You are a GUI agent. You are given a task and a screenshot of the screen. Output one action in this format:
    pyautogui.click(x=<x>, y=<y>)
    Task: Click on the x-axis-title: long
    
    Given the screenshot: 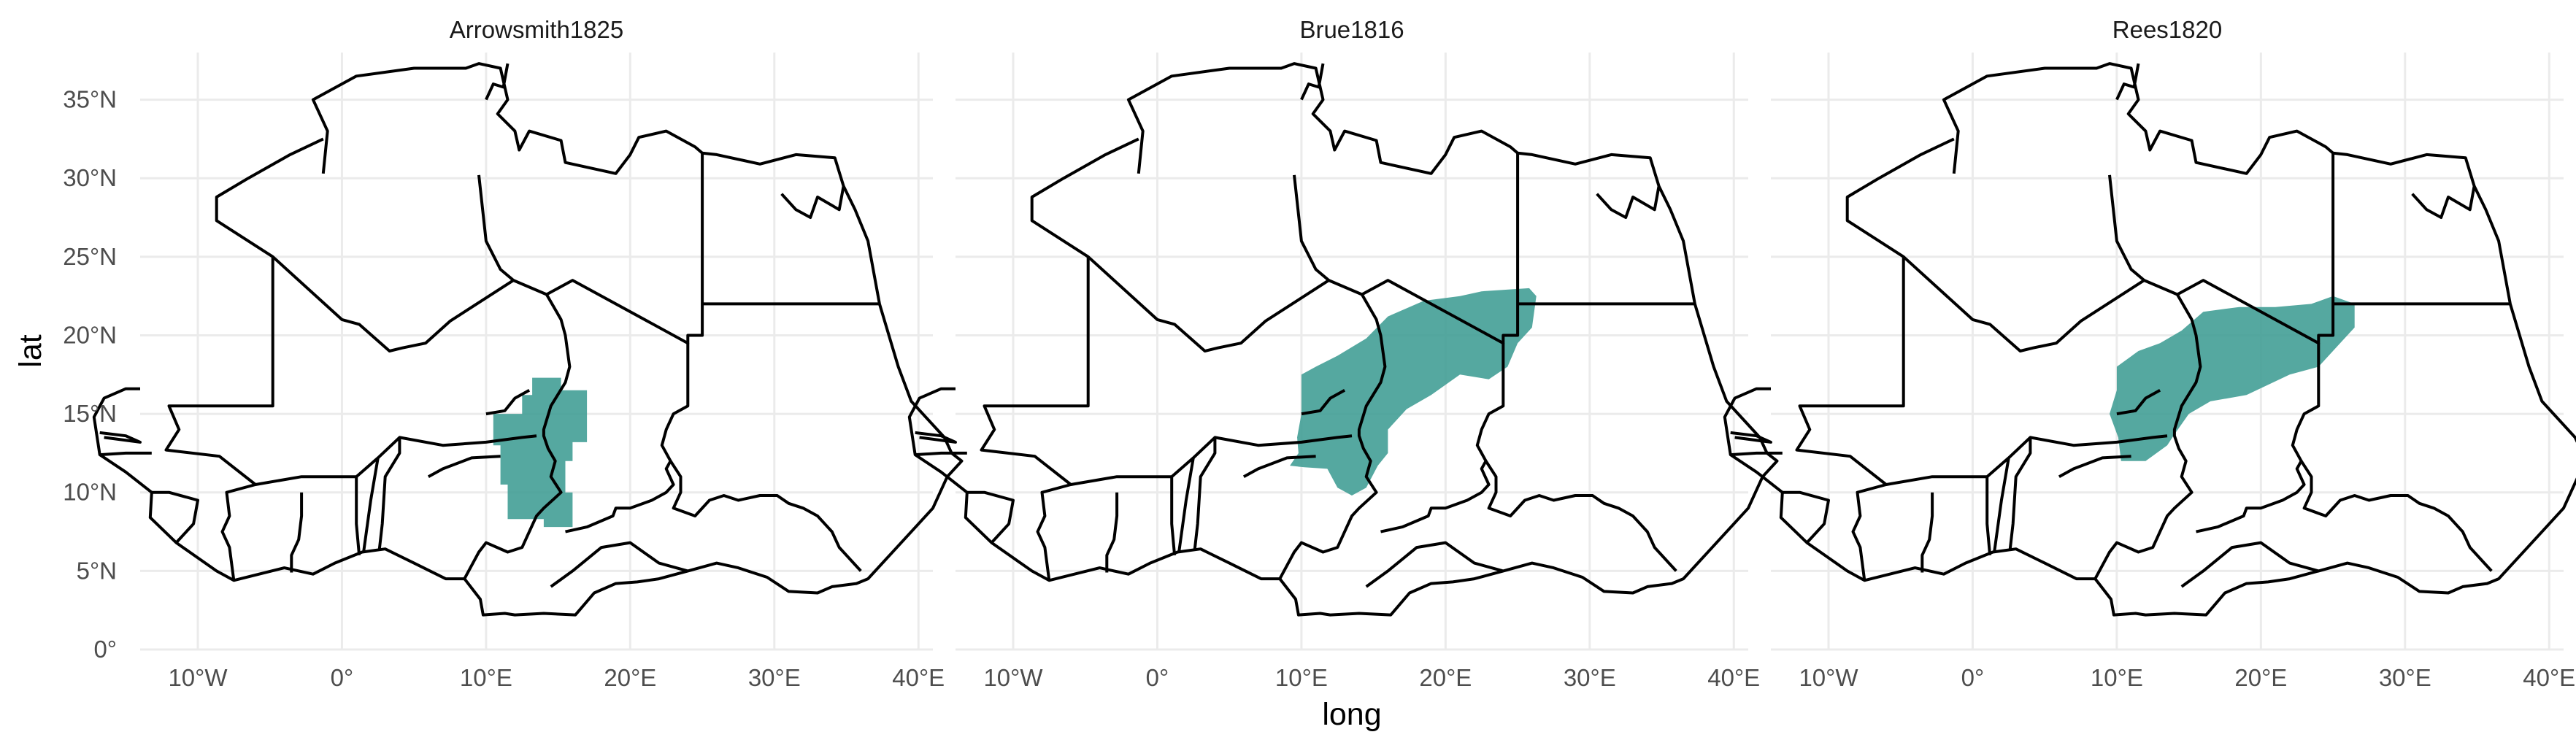 What is the action you would take?
    pyautogui.click(x=1351, y=714)
    